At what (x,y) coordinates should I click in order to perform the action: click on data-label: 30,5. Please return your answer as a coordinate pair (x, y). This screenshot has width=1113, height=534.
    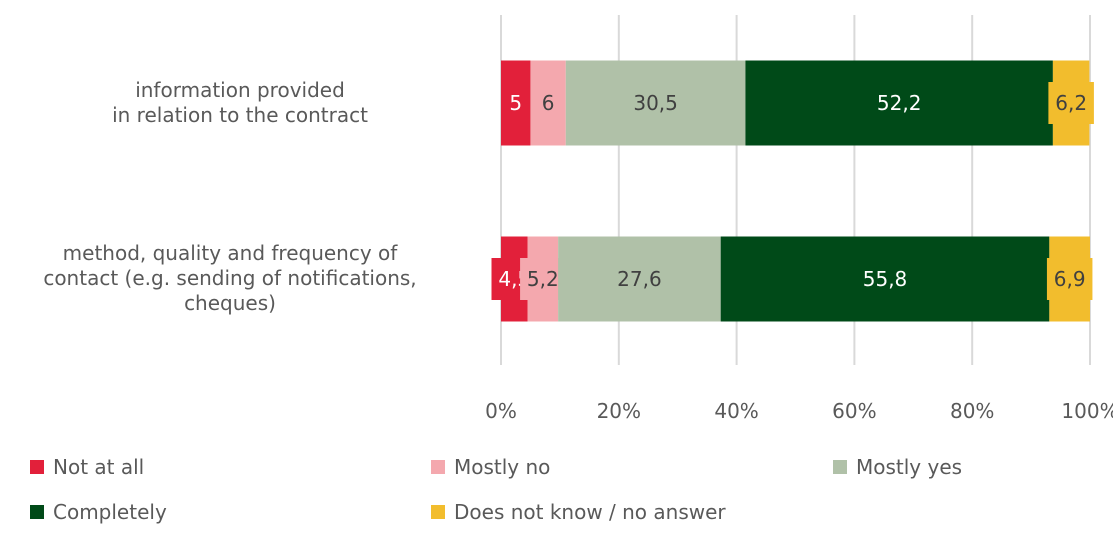
    Looking at the image, I should click on (655, 103).